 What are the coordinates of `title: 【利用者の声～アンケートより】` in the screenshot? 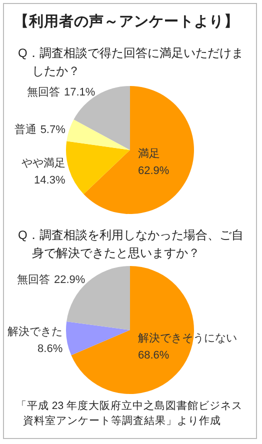 It's located at (126, 21).